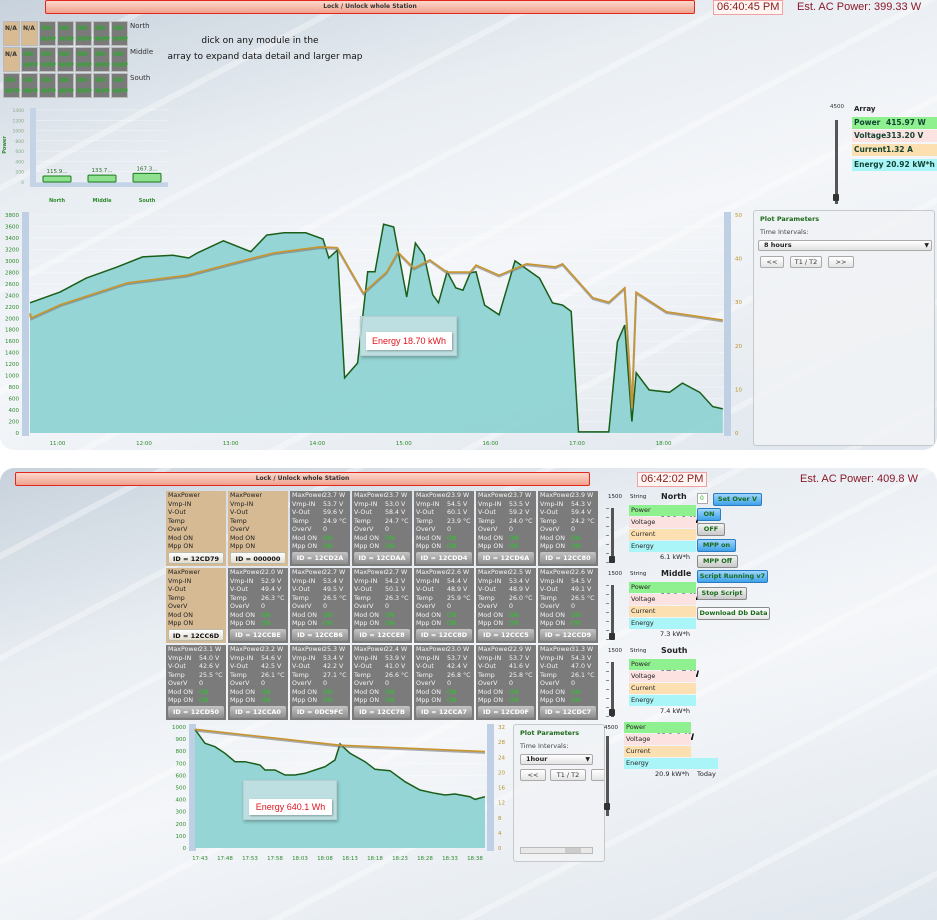 This screenshot has height=920, width=937. I want to click on module-id-button: ID = 12CD50, so click(196, 712).